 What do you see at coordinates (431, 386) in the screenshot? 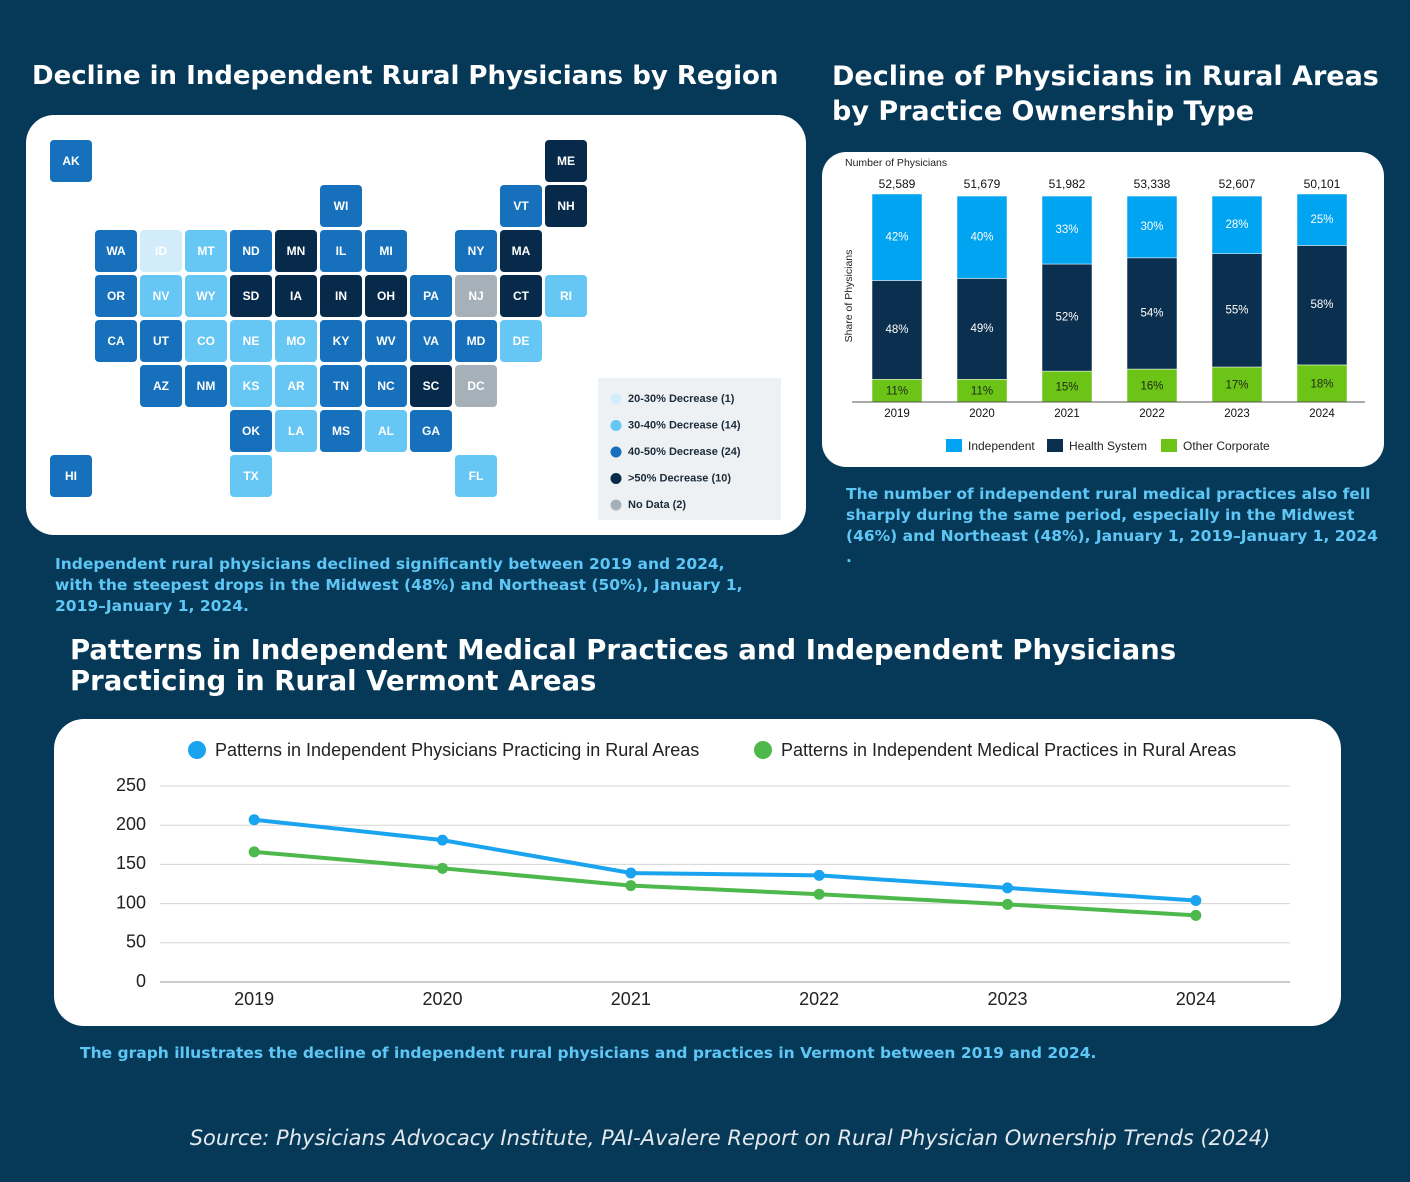
I see `state-label: SC` at bounding box center [431, 386].